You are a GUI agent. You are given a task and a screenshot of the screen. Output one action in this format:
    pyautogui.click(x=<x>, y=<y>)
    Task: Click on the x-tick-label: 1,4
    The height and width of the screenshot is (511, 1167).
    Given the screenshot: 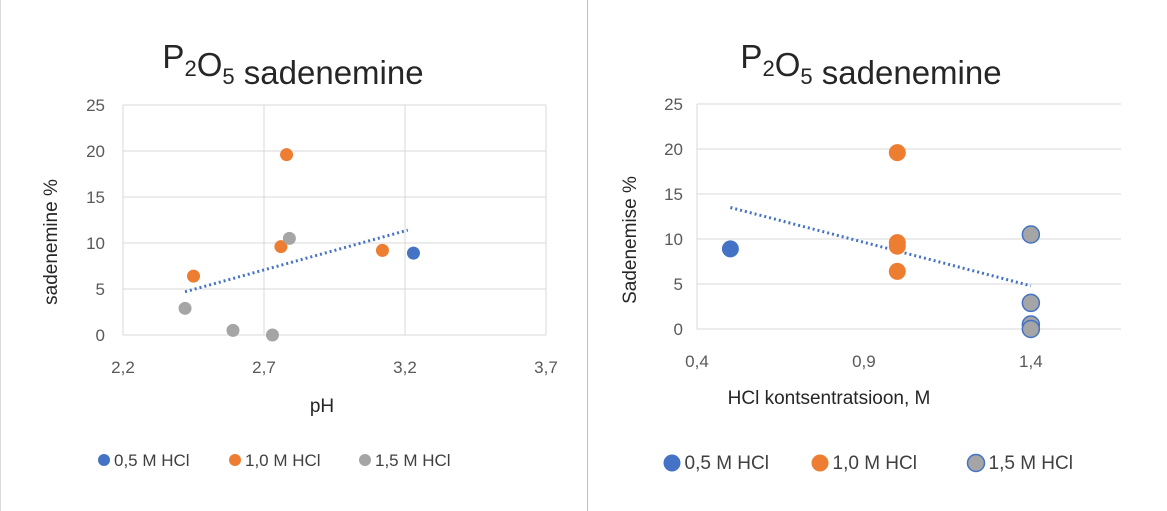 What is the action you would take?
    pyautogui.click(x=1031, y=361)
    